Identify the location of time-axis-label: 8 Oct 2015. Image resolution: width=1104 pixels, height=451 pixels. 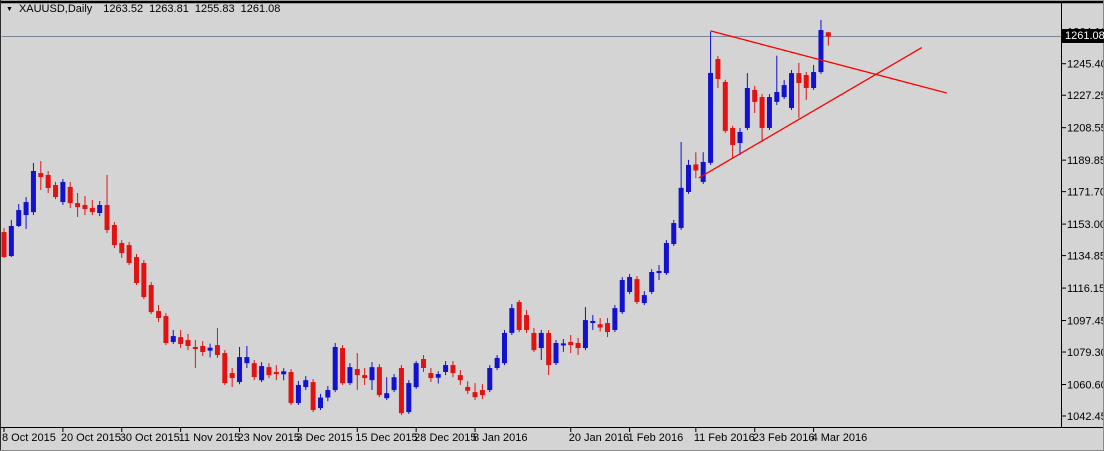
(29, 438).